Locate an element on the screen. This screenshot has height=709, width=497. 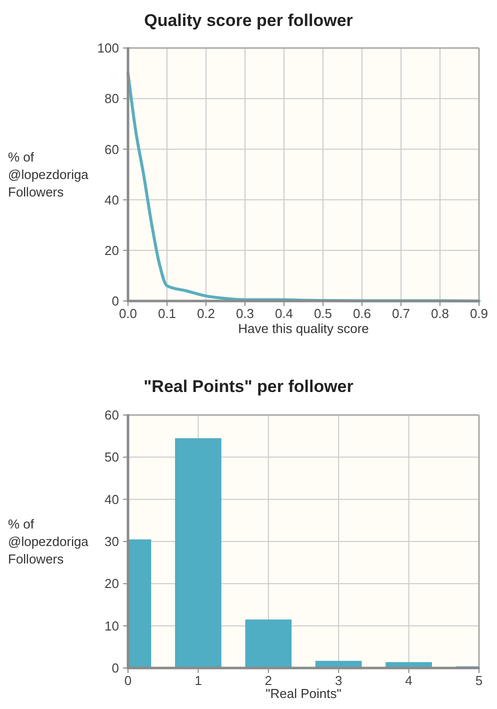
y-tick-label: 30 is located at coordinates (111, 542).